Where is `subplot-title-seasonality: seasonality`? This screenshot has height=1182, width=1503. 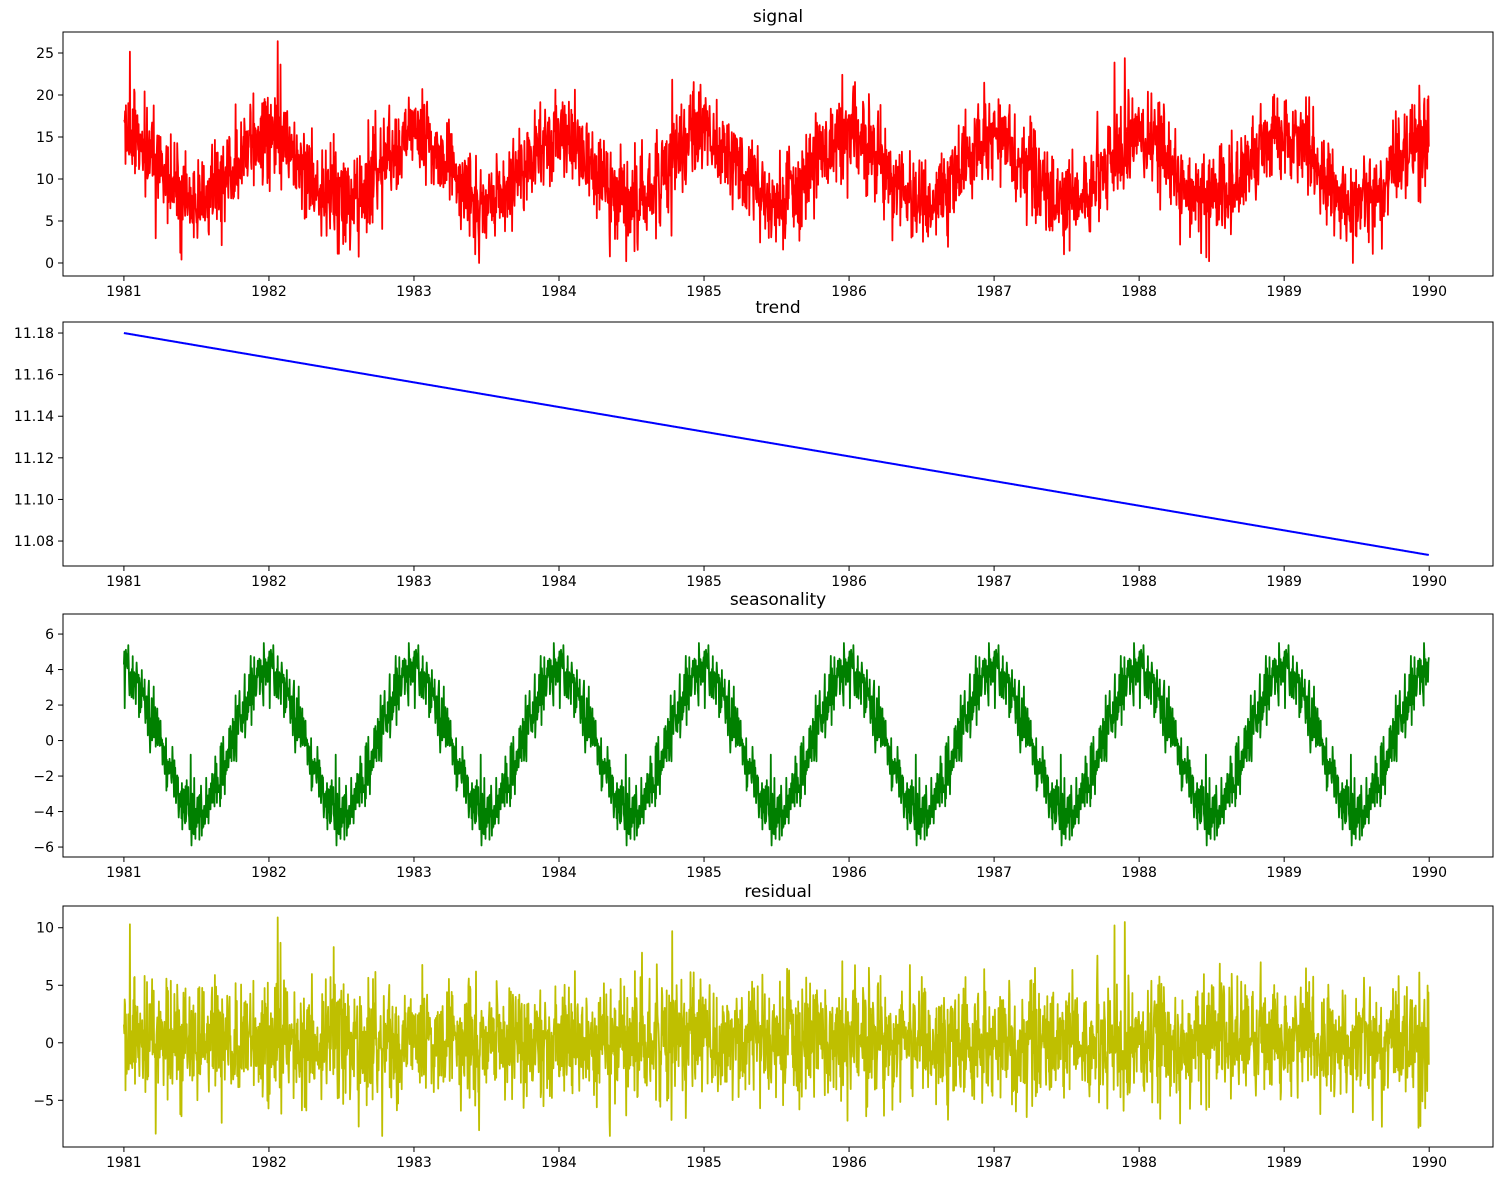 subplot-title-seasonality: seasonality is located at coordinates (778, 600).